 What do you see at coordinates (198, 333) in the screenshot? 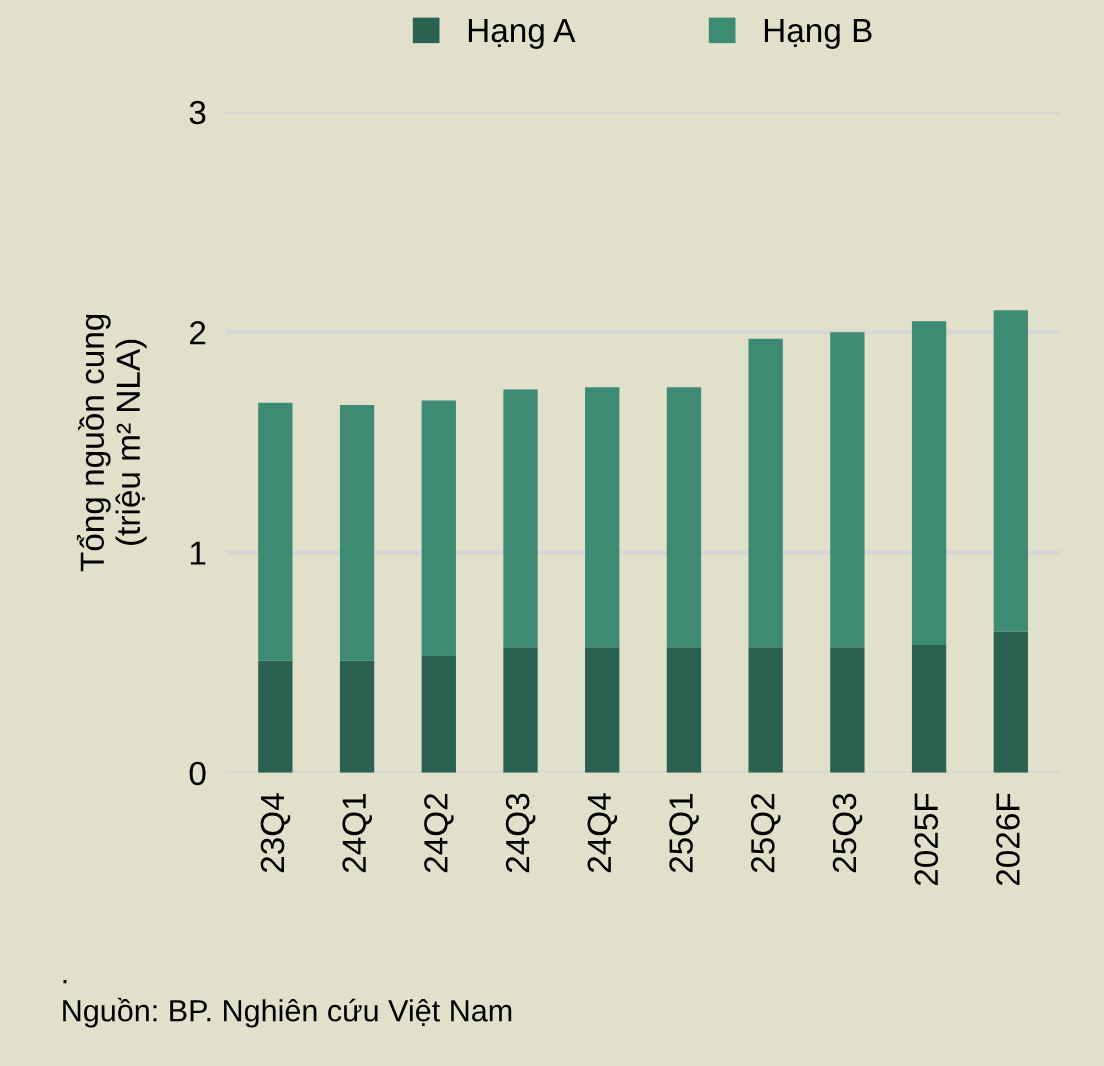
I see `y-tick-label: 2` at bounding box center [198, 333].